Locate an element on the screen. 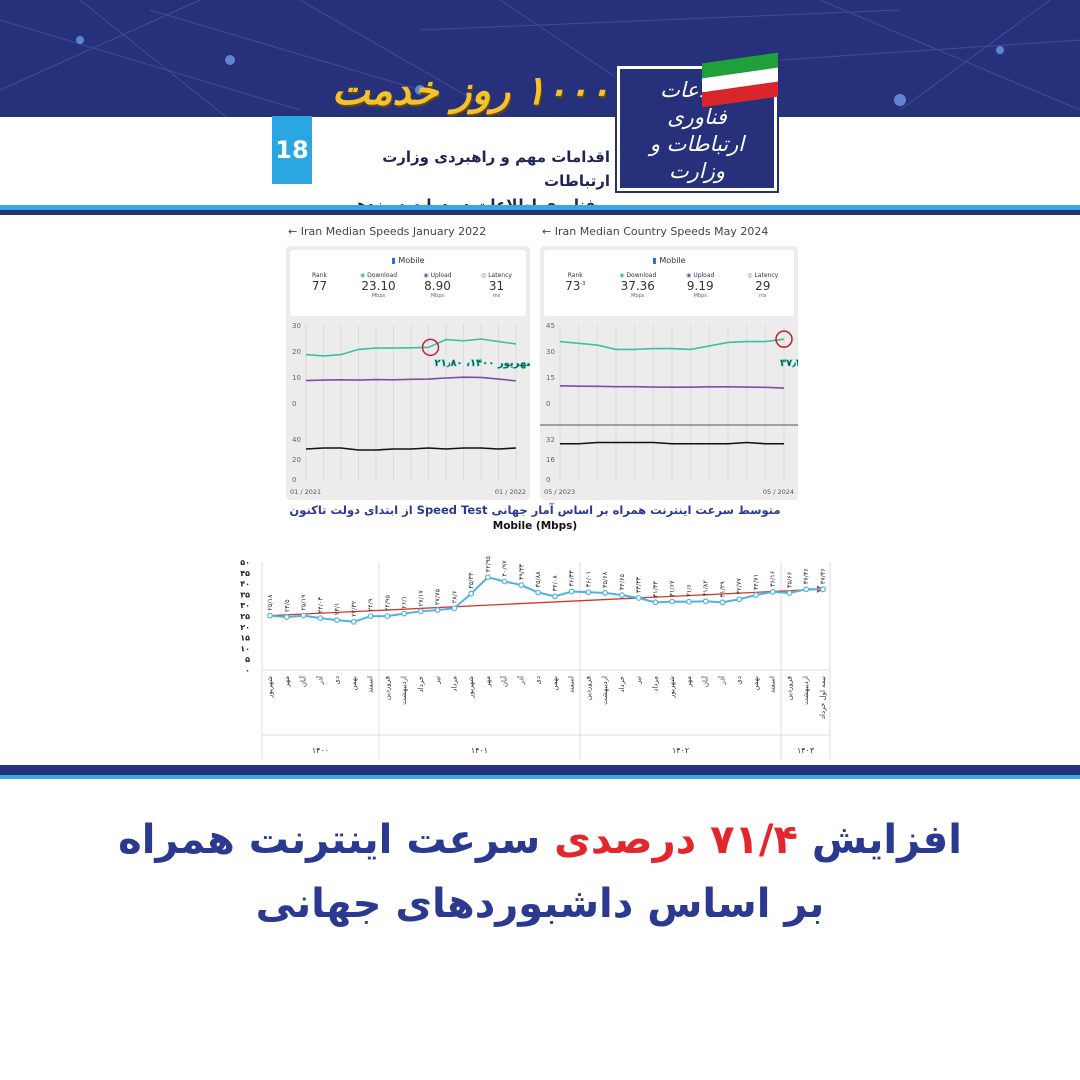  stat-latency: ◎ Latency 31 ms is located at coordinates (496, 285).